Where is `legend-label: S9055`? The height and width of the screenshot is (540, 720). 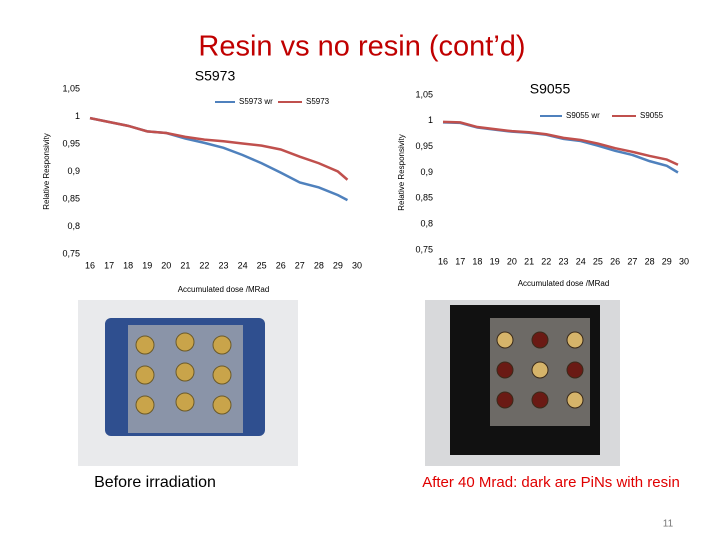 legend-label: S9055 is located at coordinates (652, 115).